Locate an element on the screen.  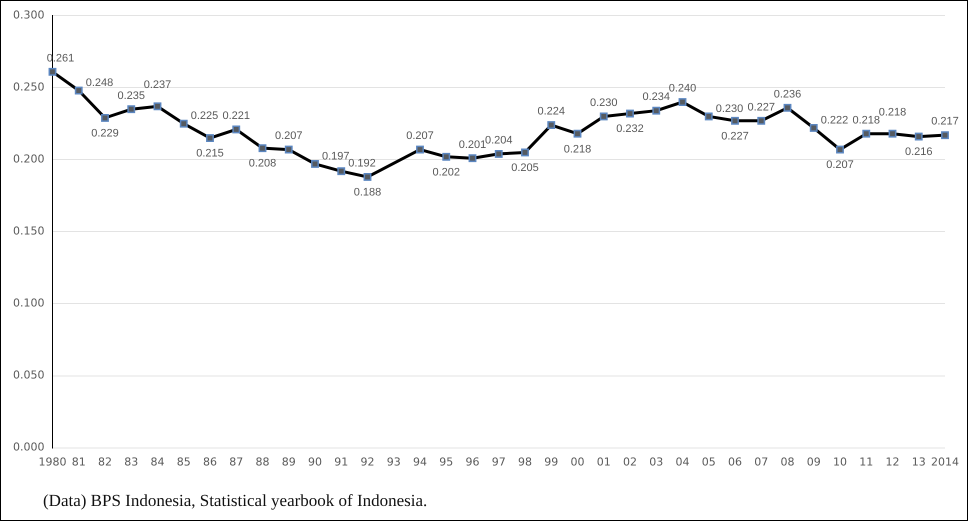
x-tick-label: 06 is located at coordinates (735, 461).